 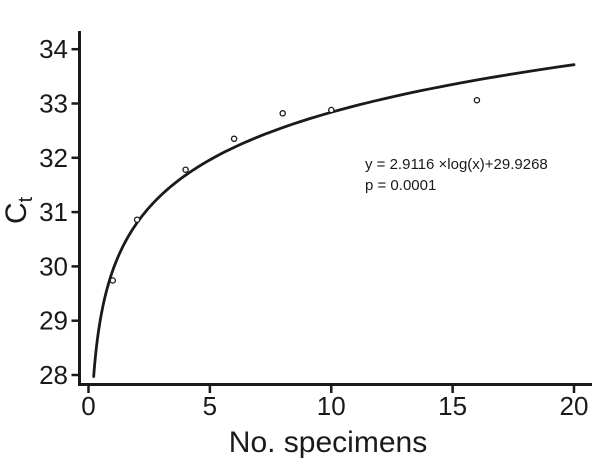 What do you see at coordinates (26, 199) in the screenshot?
I see `y-axis-title-subscript: t` at bounding box center [26, 199].